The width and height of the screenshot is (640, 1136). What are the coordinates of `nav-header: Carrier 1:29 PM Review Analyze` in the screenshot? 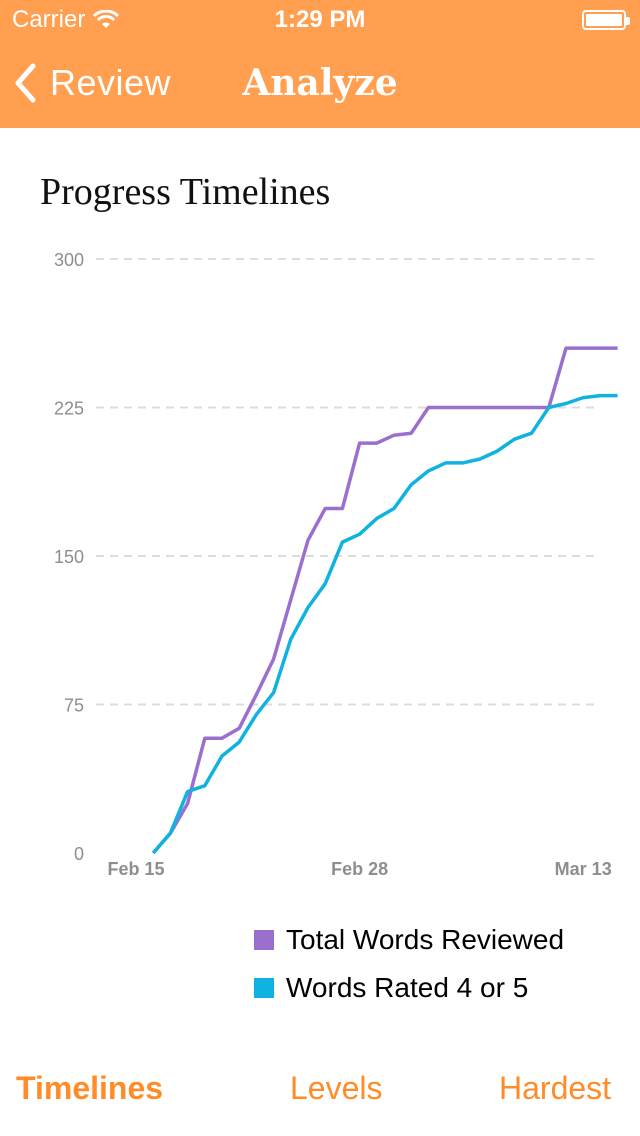 It's located at (320, 64).